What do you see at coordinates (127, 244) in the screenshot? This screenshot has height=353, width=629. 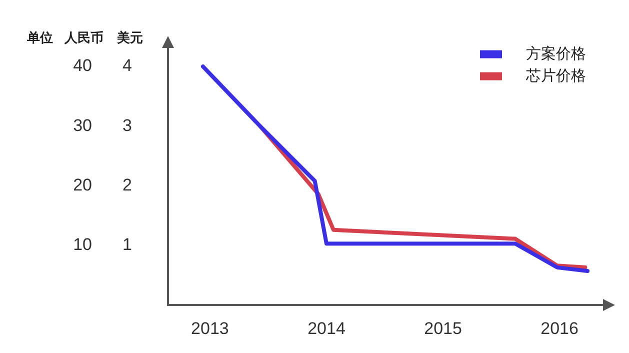 I see `y2-tick-label: 1` at bounding box center [127, 244].